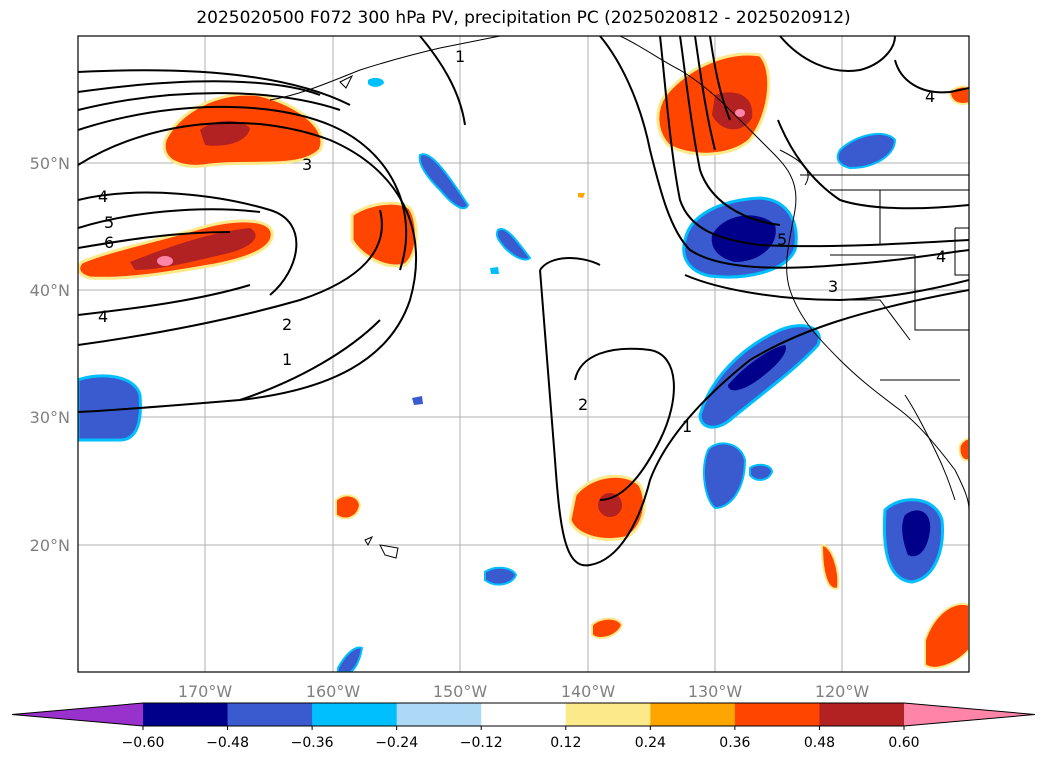 The image size is (1047, 765). What do you see at coordinates (110, 408) in the screenshot?
I see `neg-anomaly-west` at bounding box center [110, 408].